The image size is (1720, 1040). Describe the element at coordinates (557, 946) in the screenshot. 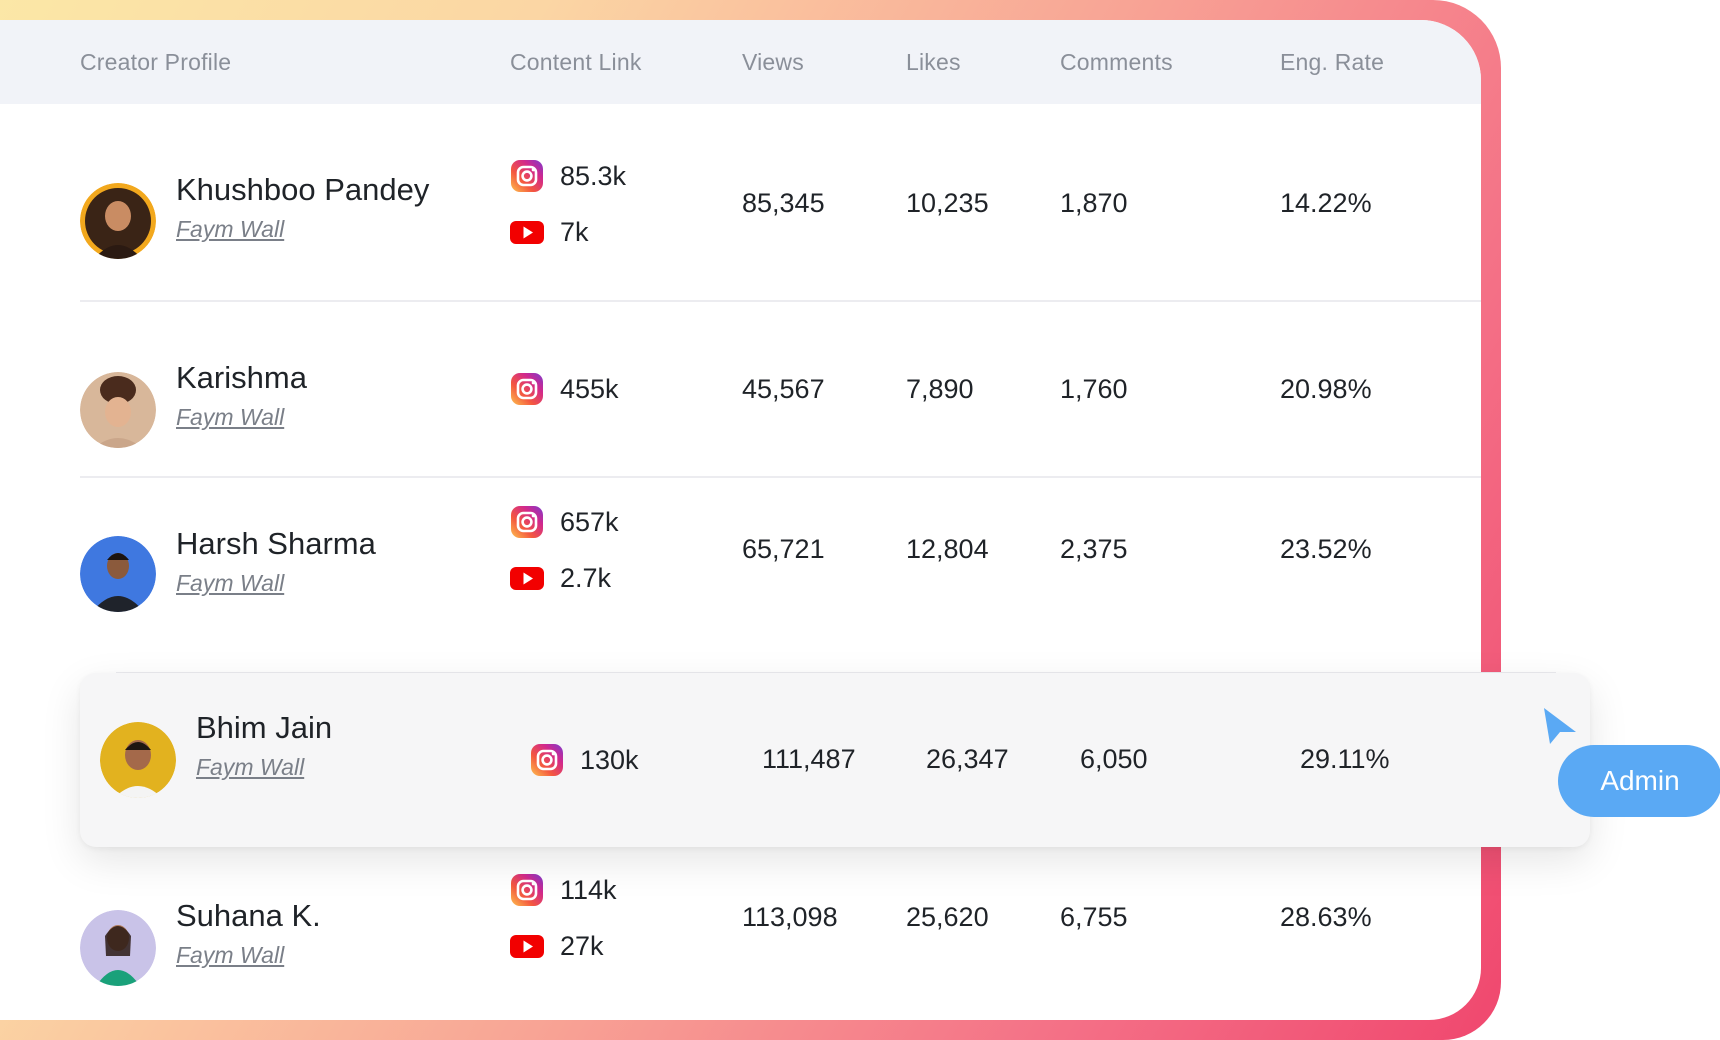

I see `youtube-stat: 27k` at that location.